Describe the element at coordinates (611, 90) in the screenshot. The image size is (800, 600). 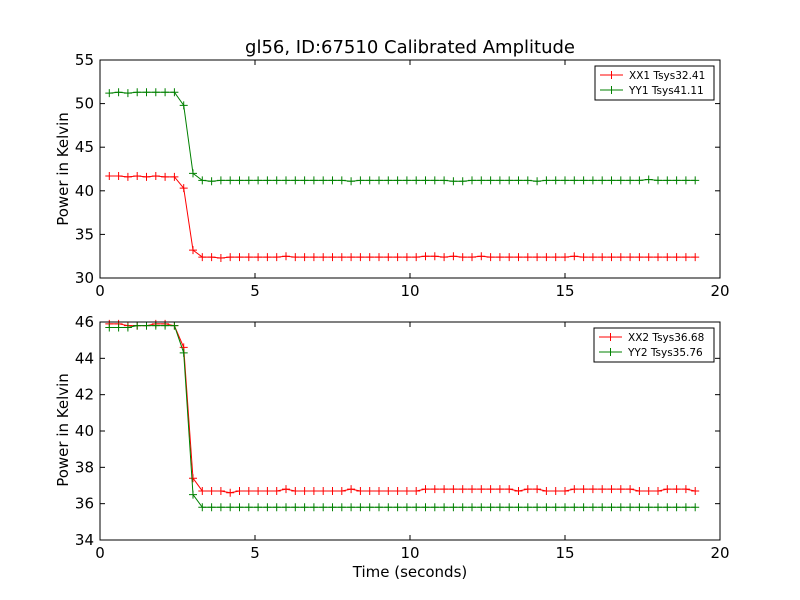
I see `legend-marker` at that location.